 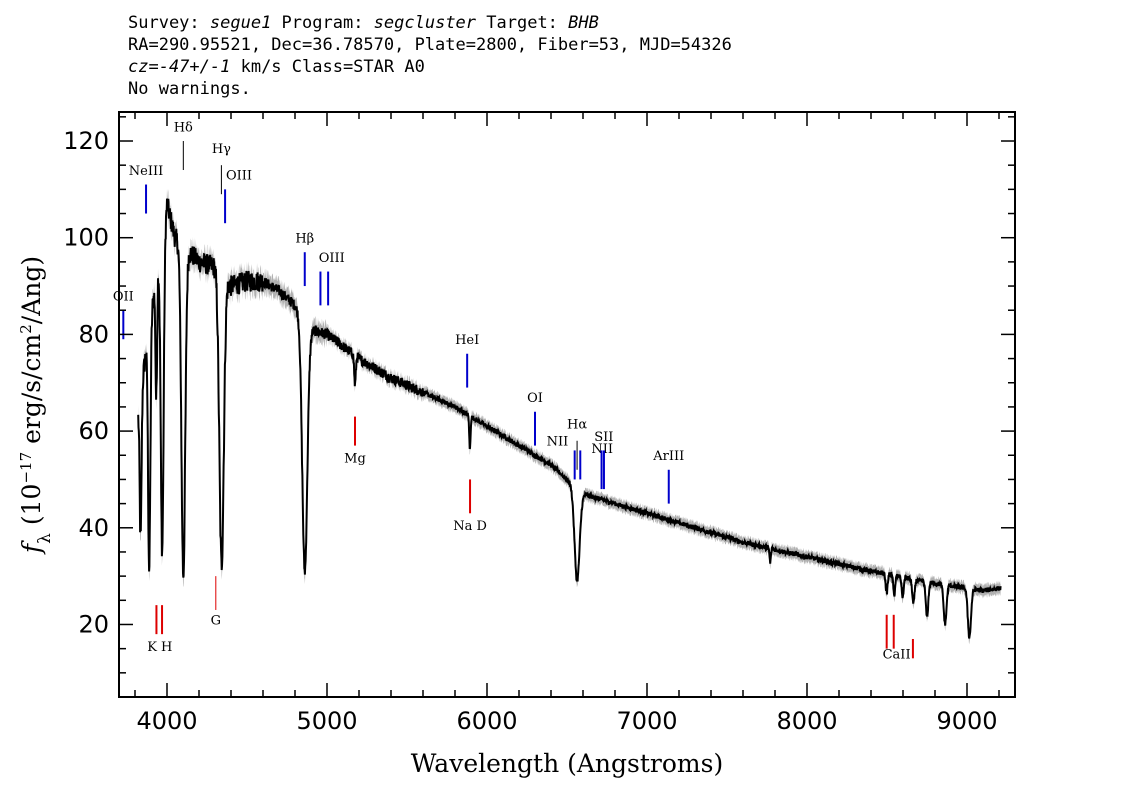 What do you see at coordinates (425, 23) in the screenshot?
I see `program-value: segcluster` at bounding box center [425, 23].